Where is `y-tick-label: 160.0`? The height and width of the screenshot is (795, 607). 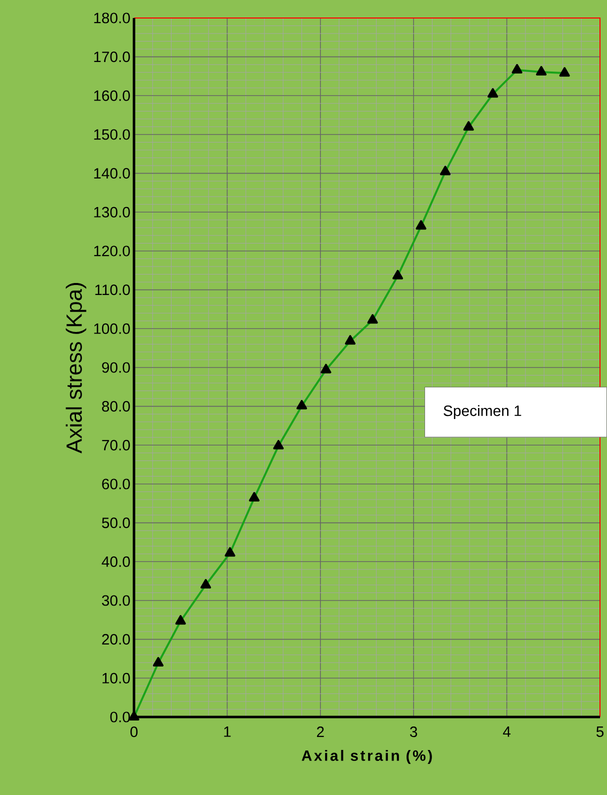
y-tick-label: 160.0 is located at coordinates (112, 95).